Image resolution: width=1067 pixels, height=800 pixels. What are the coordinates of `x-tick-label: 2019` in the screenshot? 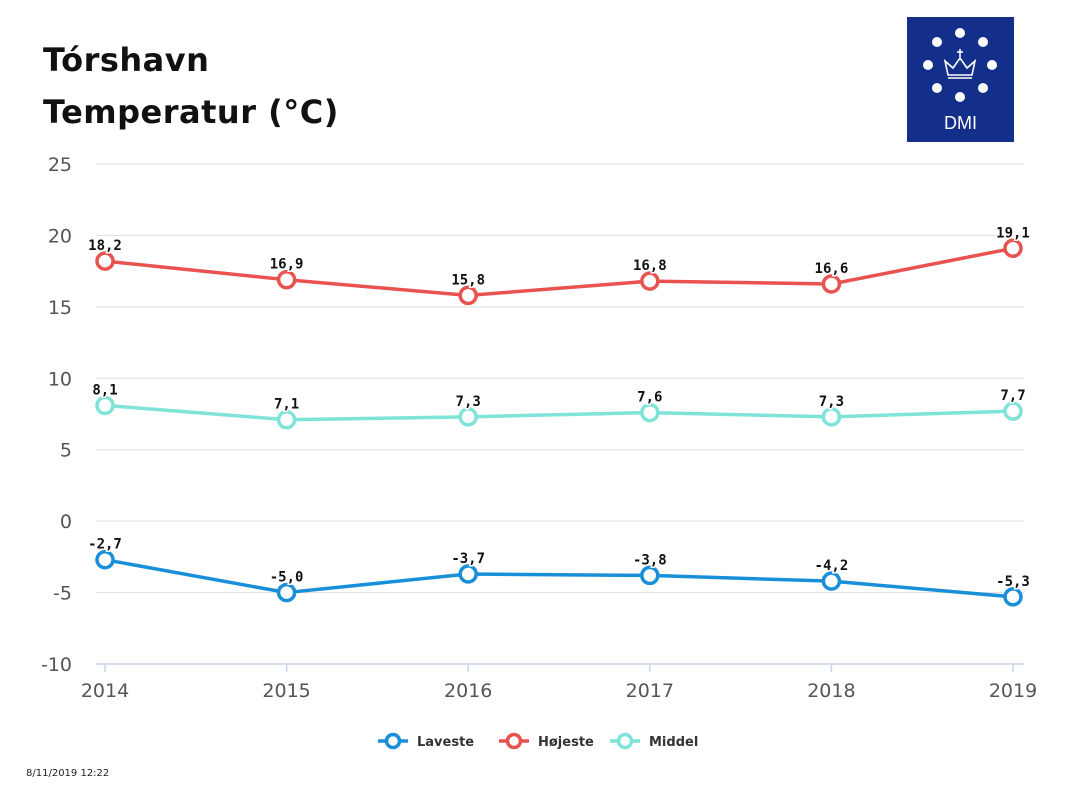 It's located at (1013, 691).